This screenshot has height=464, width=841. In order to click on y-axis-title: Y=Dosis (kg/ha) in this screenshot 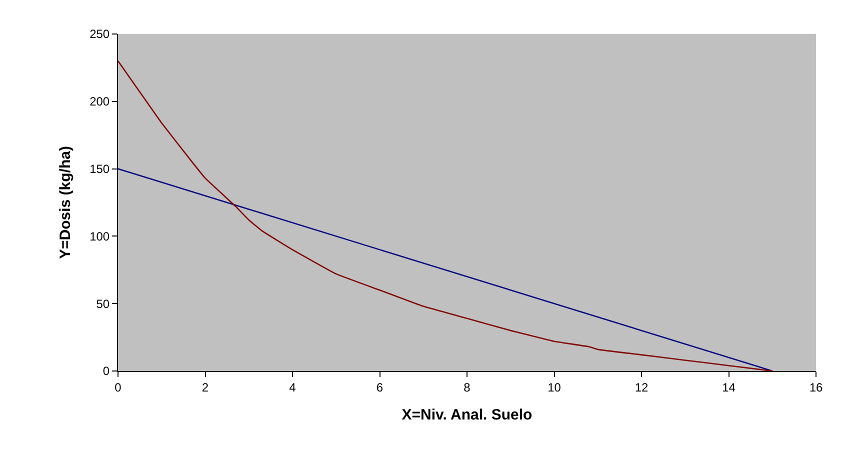, I will do `click(65, 202)`.